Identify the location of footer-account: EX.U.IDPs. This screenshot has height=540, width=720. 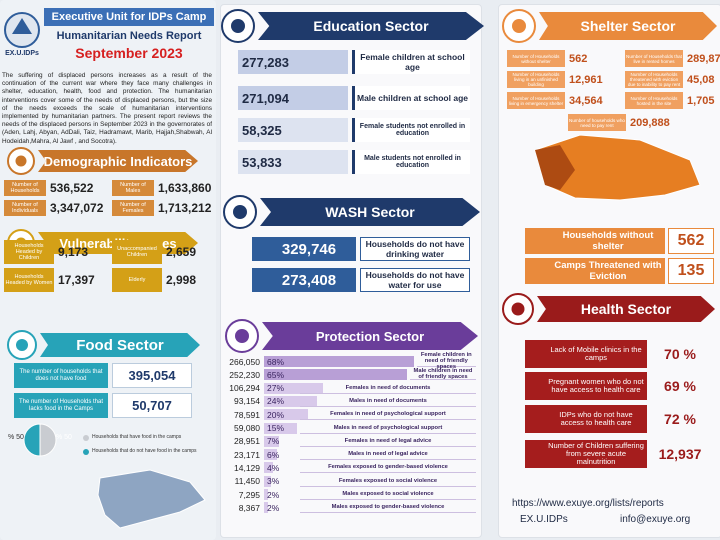
(544, 519).